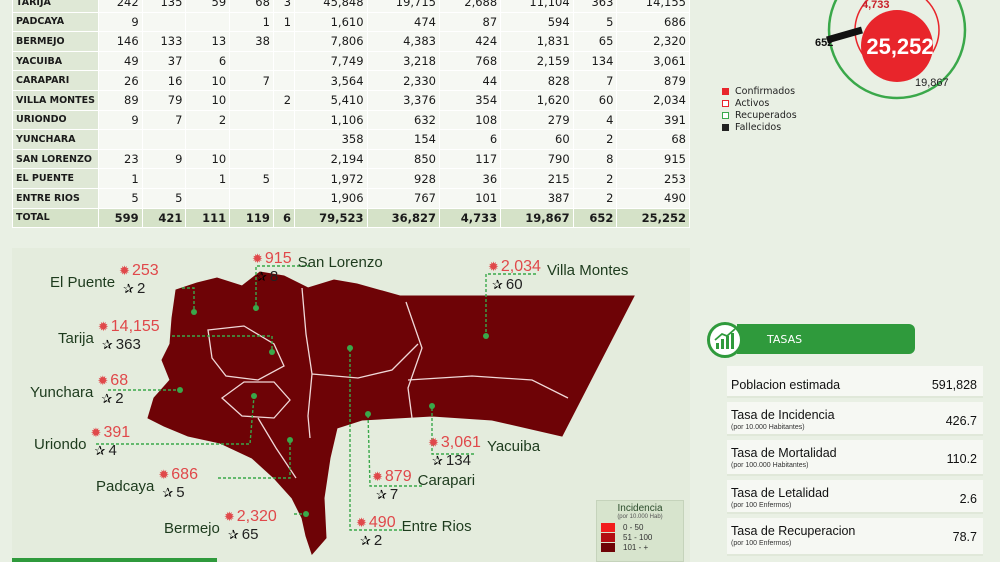 The height and width of the screenshot is (562, 1000). I want to click on deaths-value: 652, so click(824, 43).